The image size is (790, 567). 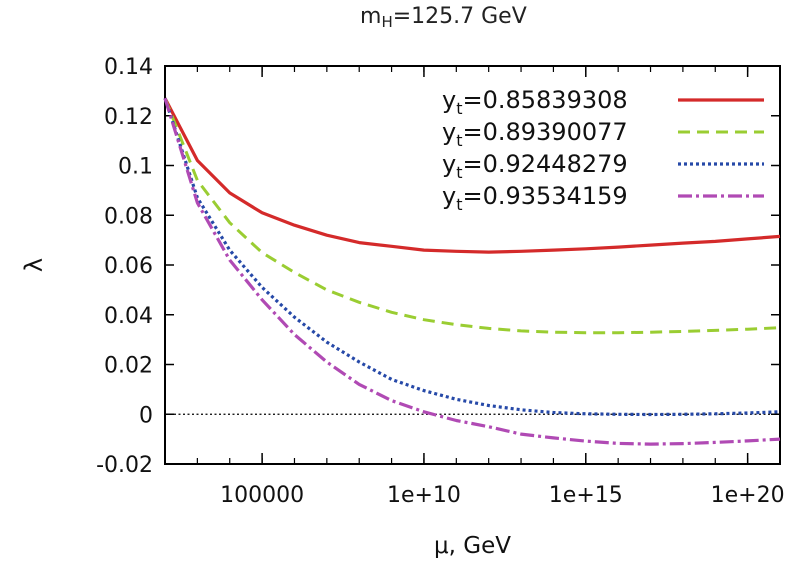 I want to click on x-axis-label: μ, GeV, so click(x=472, y=546).